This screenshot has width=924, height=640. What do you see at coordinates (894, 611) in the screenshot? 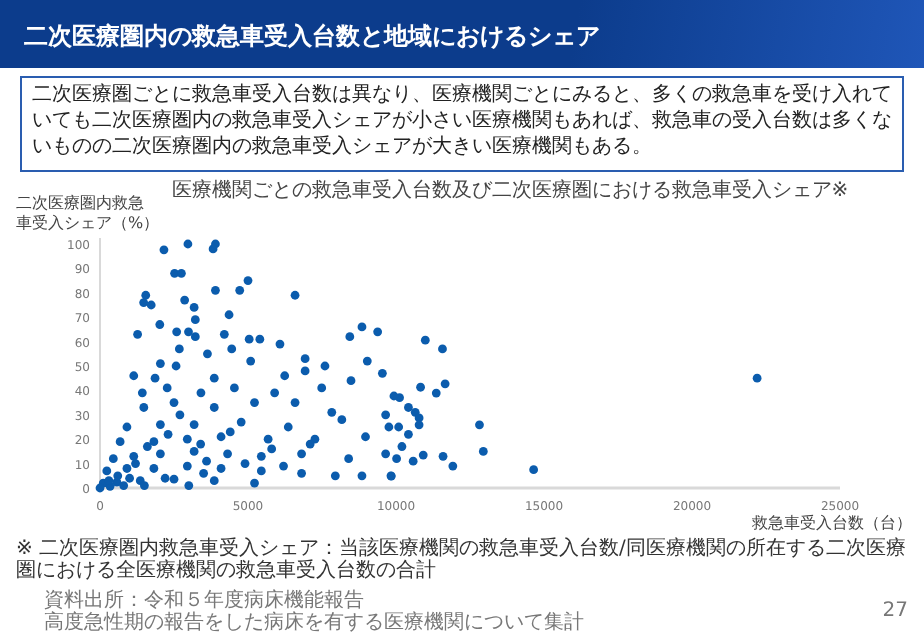
I see `text: 27` at bounding box center [894, 611].